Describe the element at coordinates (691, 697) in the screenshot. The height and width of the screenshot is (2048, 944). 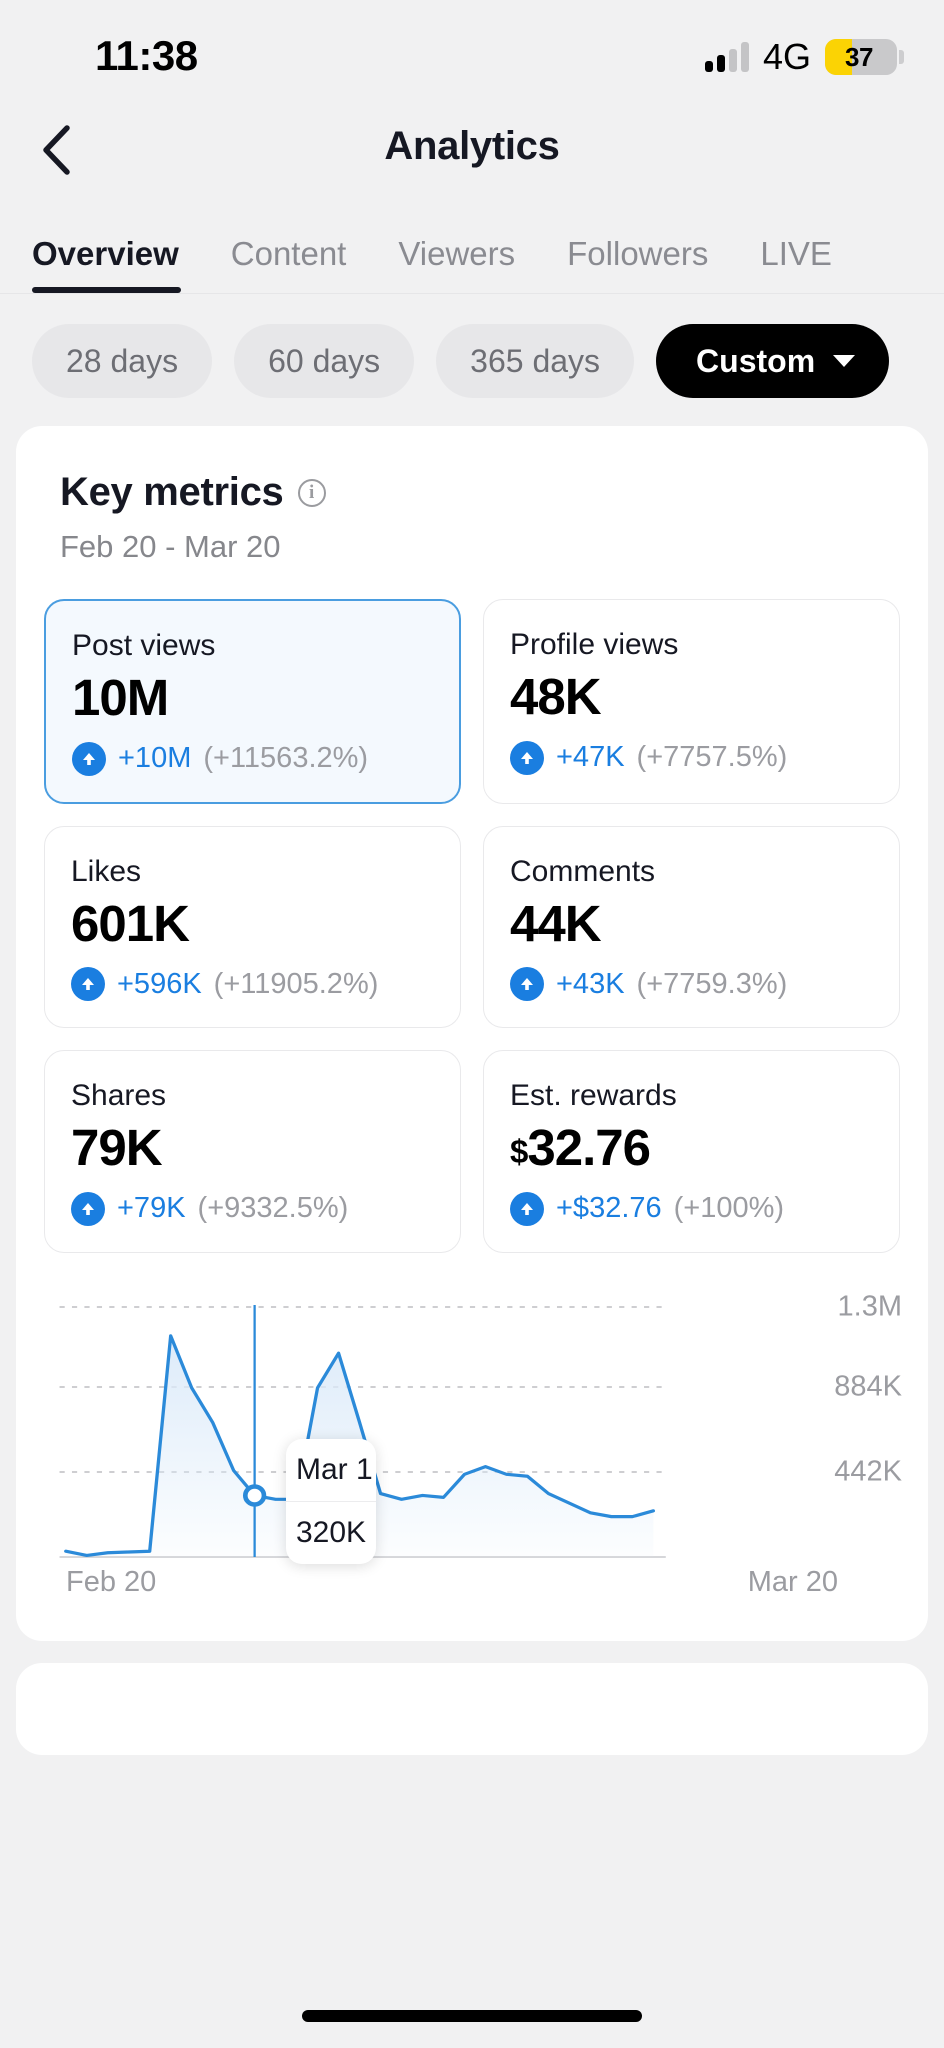
I see `metric-value-row: 48K` at that location.